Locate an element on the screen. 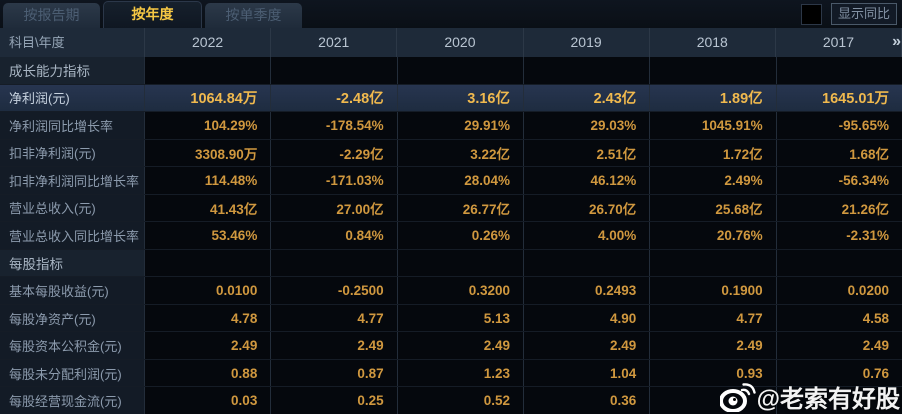  value-cell: 4.78 is located at coordinates (208, 318).